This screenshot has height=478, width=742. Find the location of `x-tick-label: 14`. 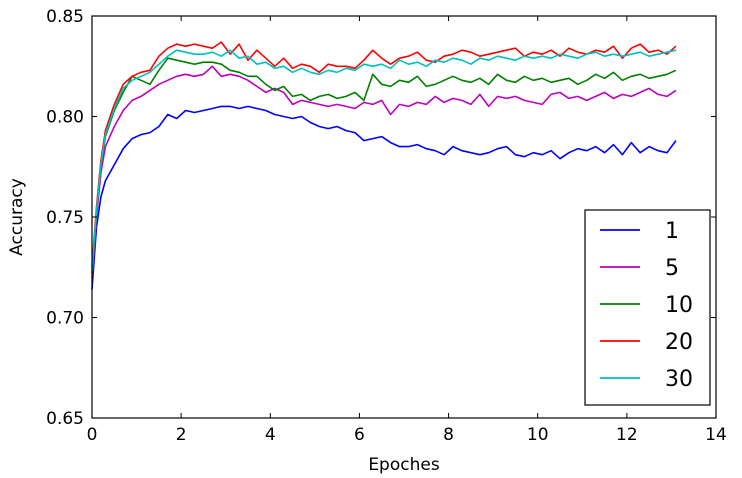

x-tick-label: 14 is located at coordinates (716, 435).